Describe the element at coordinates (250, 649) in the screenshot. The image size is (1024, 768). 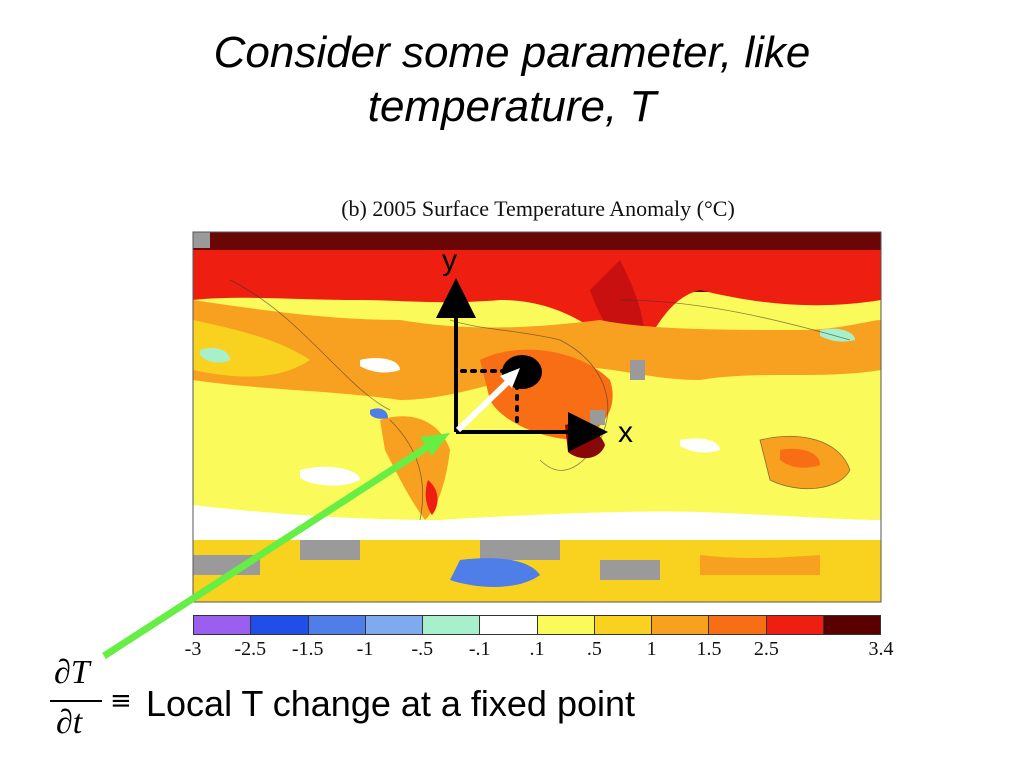
I see `colorbar-tick-label: -2.5` at that location.